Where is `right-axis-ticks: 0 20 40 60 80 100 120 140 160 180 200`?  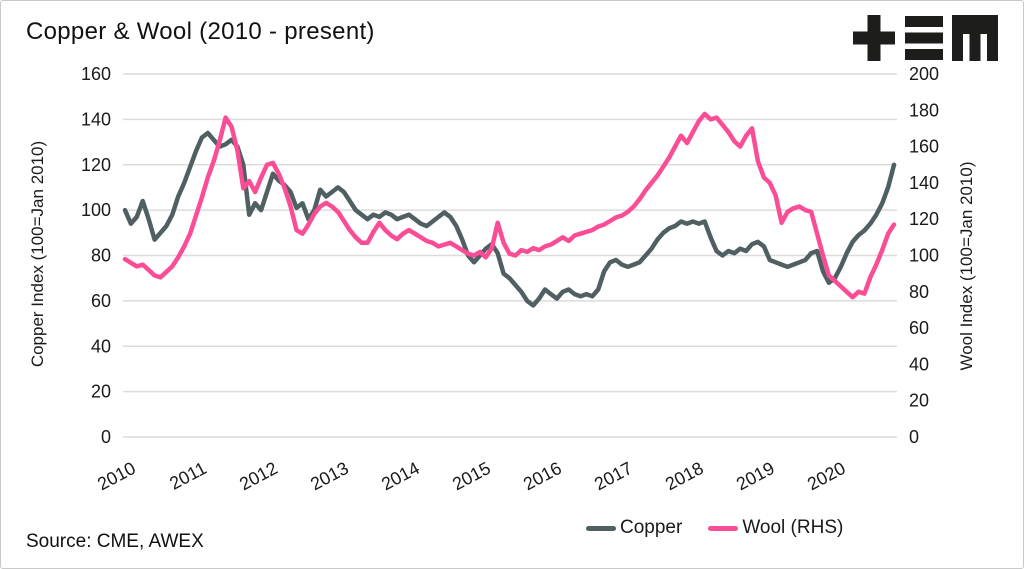 right-axis-ticks: 0 20 40 60 80 100 120 140 160 180 200 is located at coordinates (924, 255).